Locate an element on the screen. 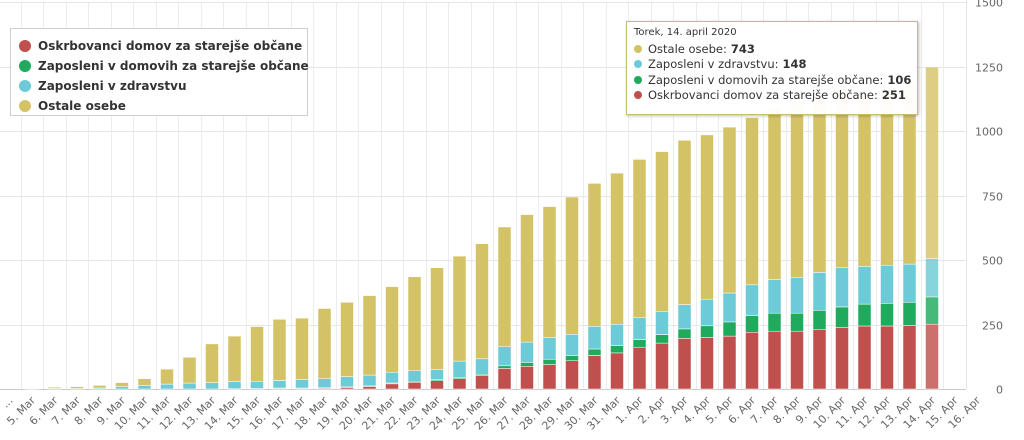 This screenshot has width=1024, height=440. legend-item-healthcare-staff: Zaposleni v zdravstvu is located at coordinates (163, 86).